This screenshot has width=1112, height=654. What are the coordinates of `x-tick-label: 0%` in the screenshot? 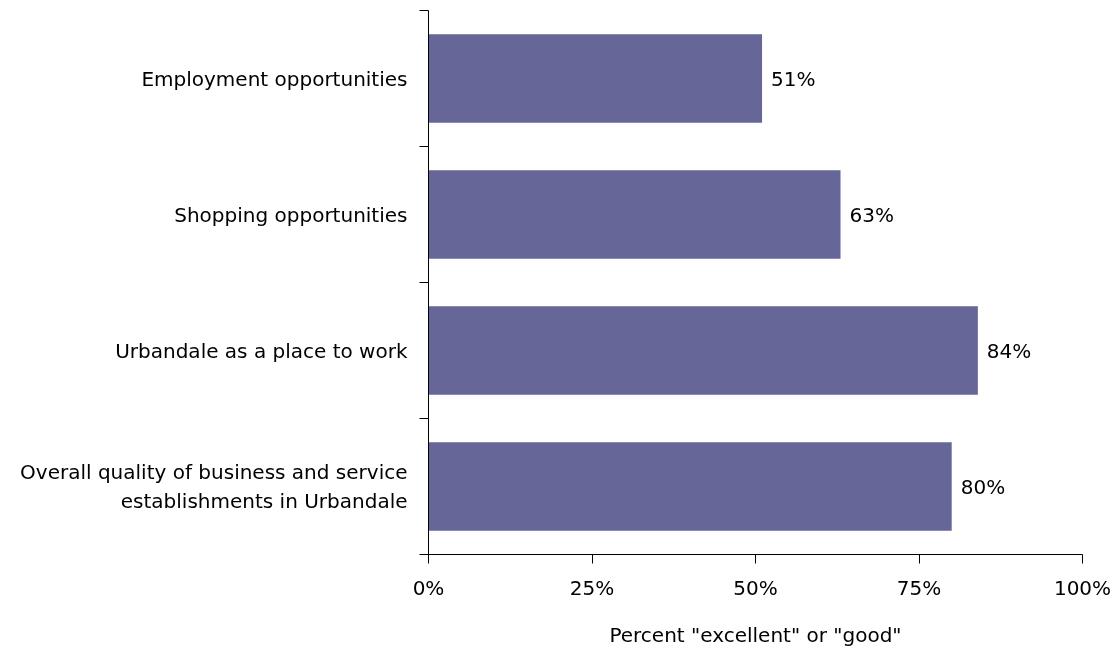 It's located at (428, 587).